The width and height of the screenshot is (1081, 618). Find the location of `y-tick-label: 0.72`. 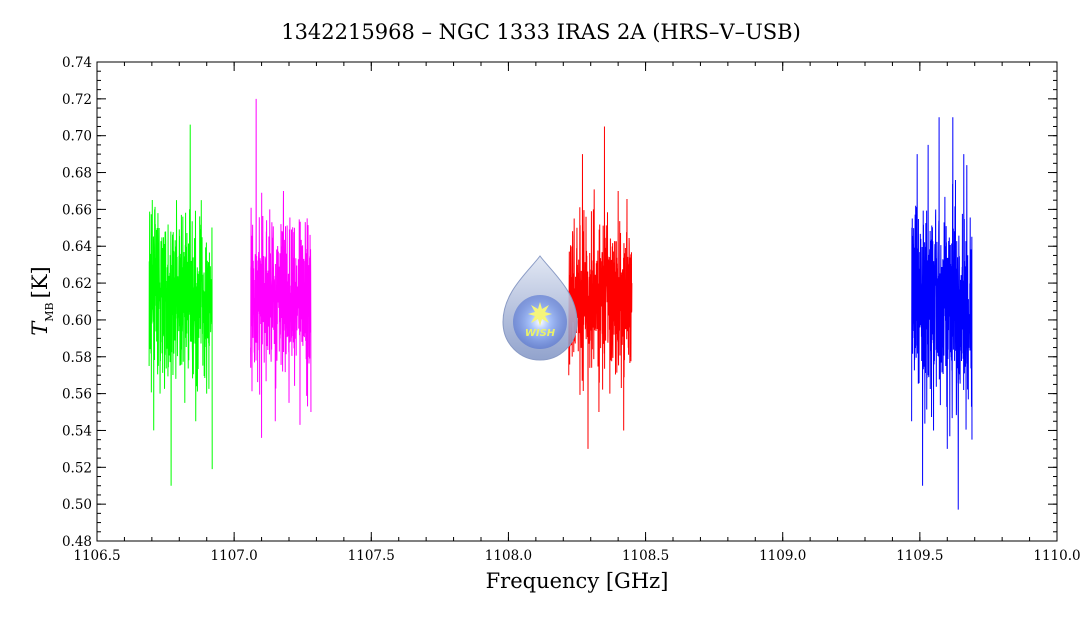

y-tick-label: 0.72 is located at coordinates (77, 100).